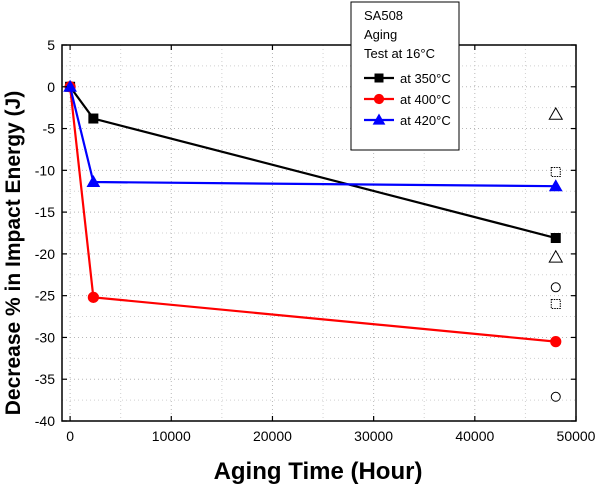 The height and width of the screenshot is (489, 596). I want to click on y-axis-title: Decrease % in Impact Energy (J), so click(13, 253).